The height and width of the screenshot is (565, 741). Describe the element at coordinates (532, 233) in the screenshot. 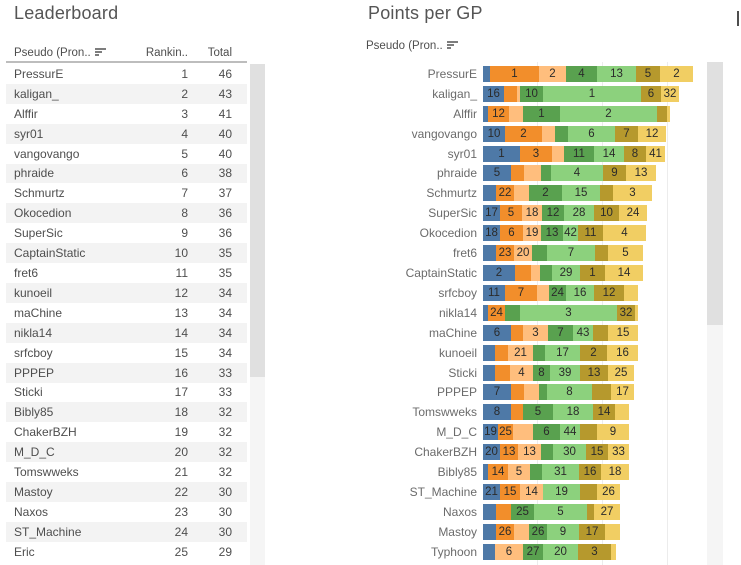

I see `bar-segment: 19` at that location.